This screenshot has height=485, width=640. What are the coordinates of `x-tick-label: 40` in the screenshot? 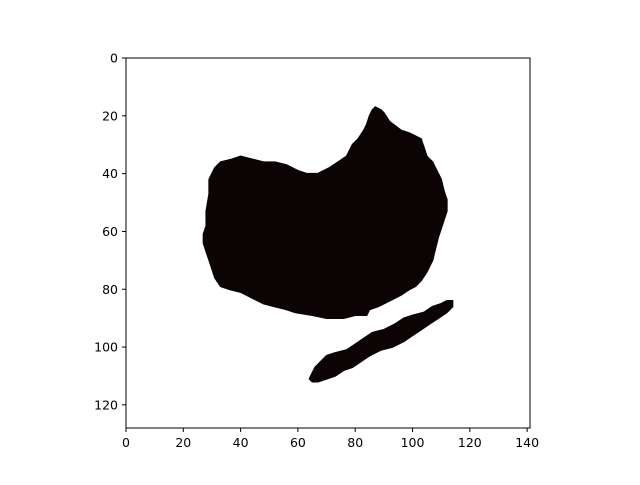 It's located at (241, 442).